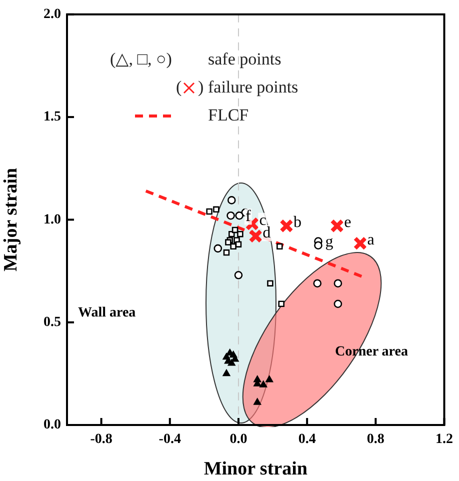  Describe the element at coordinates (52, 14) in the screenshot. I see `y-tick-label: 2.0` at that location.